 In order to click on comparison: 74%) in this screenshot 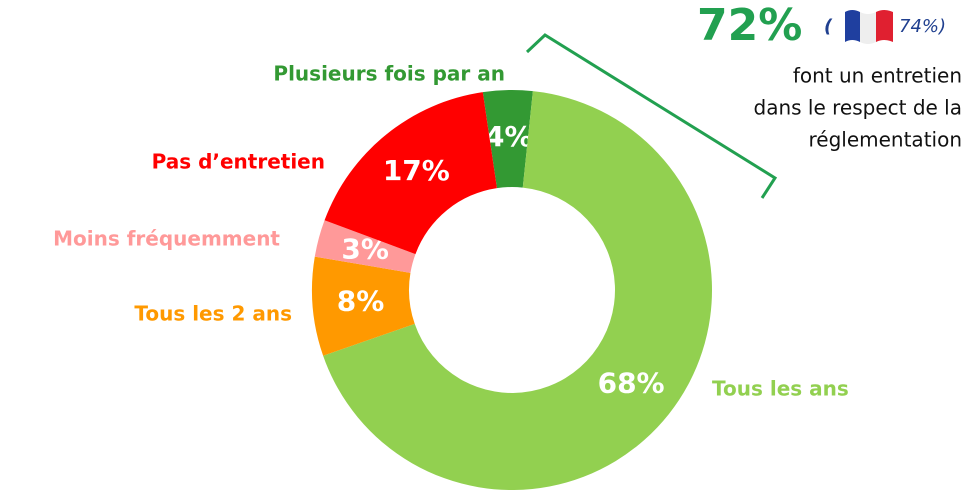, I will do `click(922, 26)`.